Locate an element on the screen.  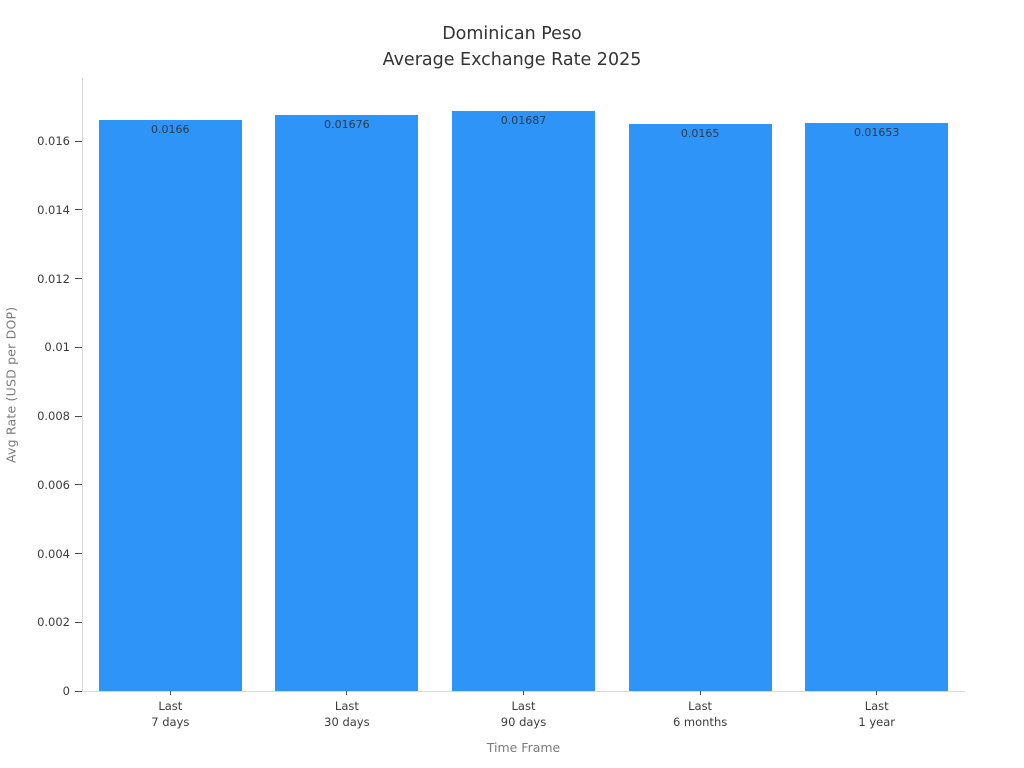
bar-value-label: 0.01653 is located at coordinates (876, 132).